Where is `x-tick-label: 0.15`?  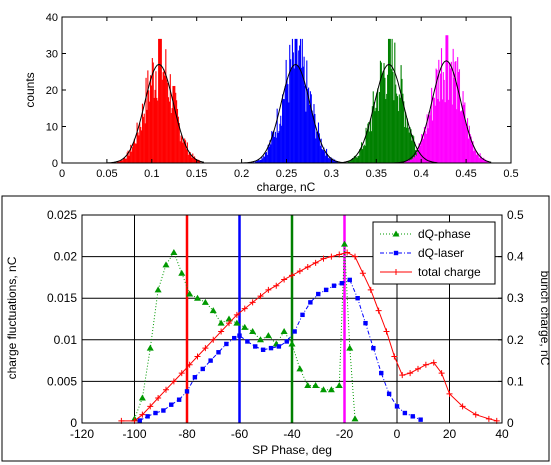 x-tick-label: 0.15 is located at coordinates (196, 174).